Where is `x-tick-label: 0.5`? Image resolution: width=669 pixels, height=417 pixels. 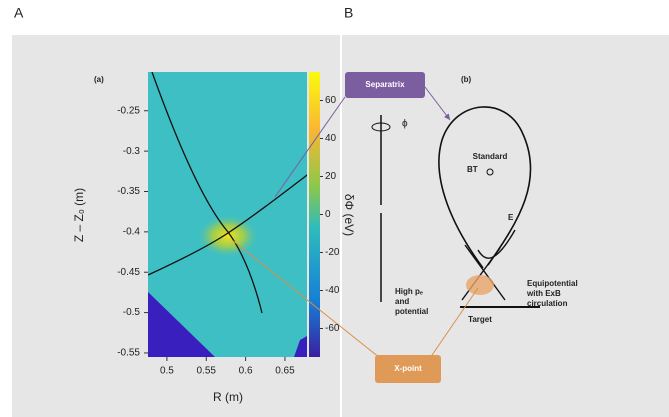
x-tick-label: 0.5 is located at coordinates (167, 371).